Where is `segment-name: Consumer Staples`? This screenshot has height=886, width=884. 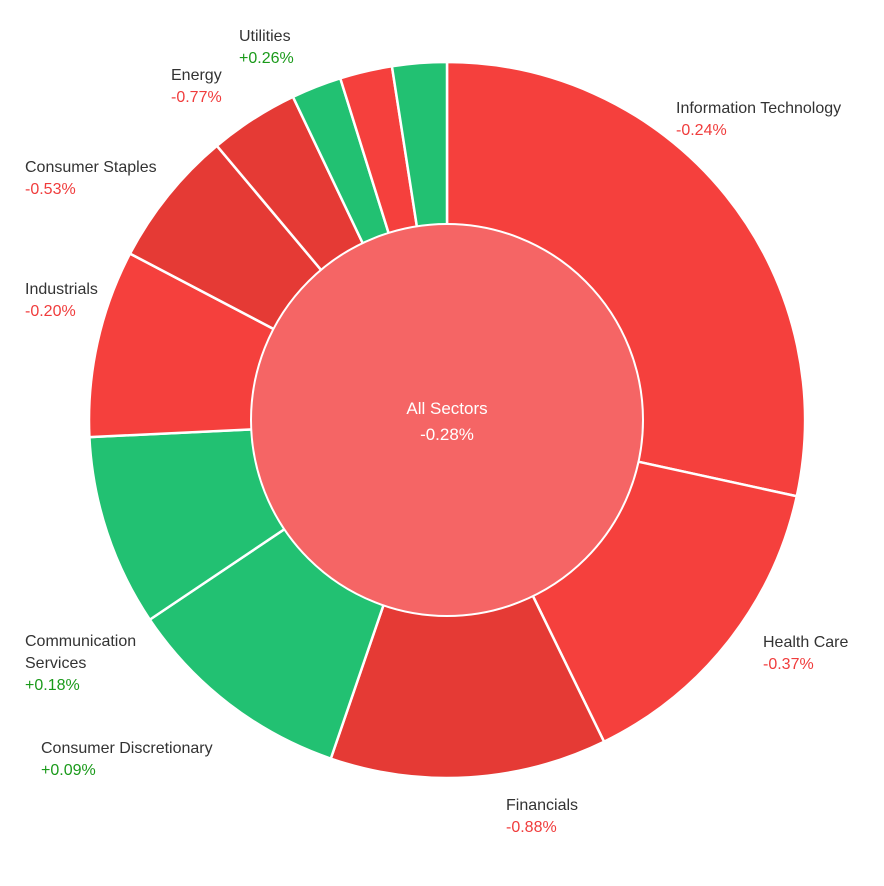
segment-name: Consumer Staples is located at coordinates (91, 167).